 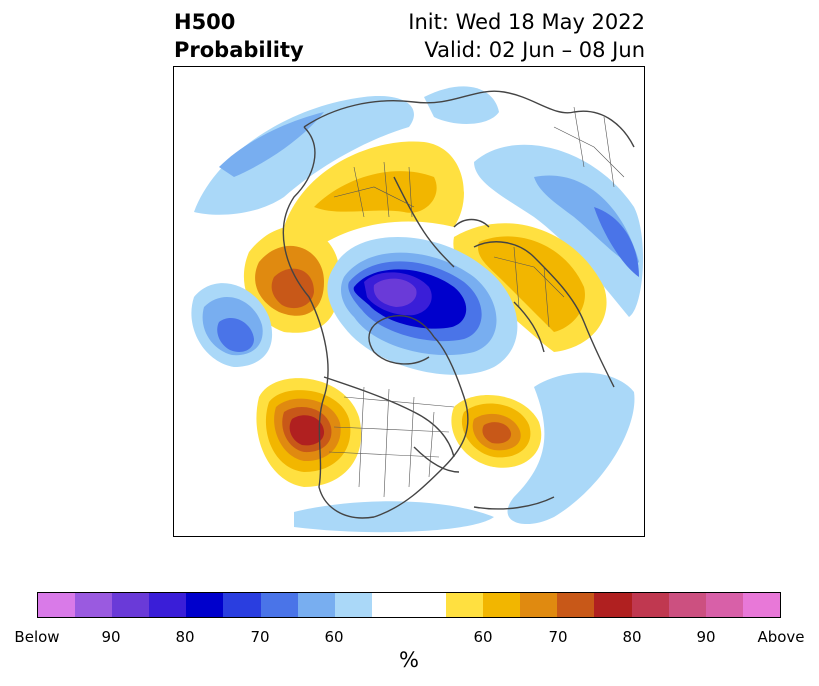 I want to click on below-region-south, so click(x=394, y=517).